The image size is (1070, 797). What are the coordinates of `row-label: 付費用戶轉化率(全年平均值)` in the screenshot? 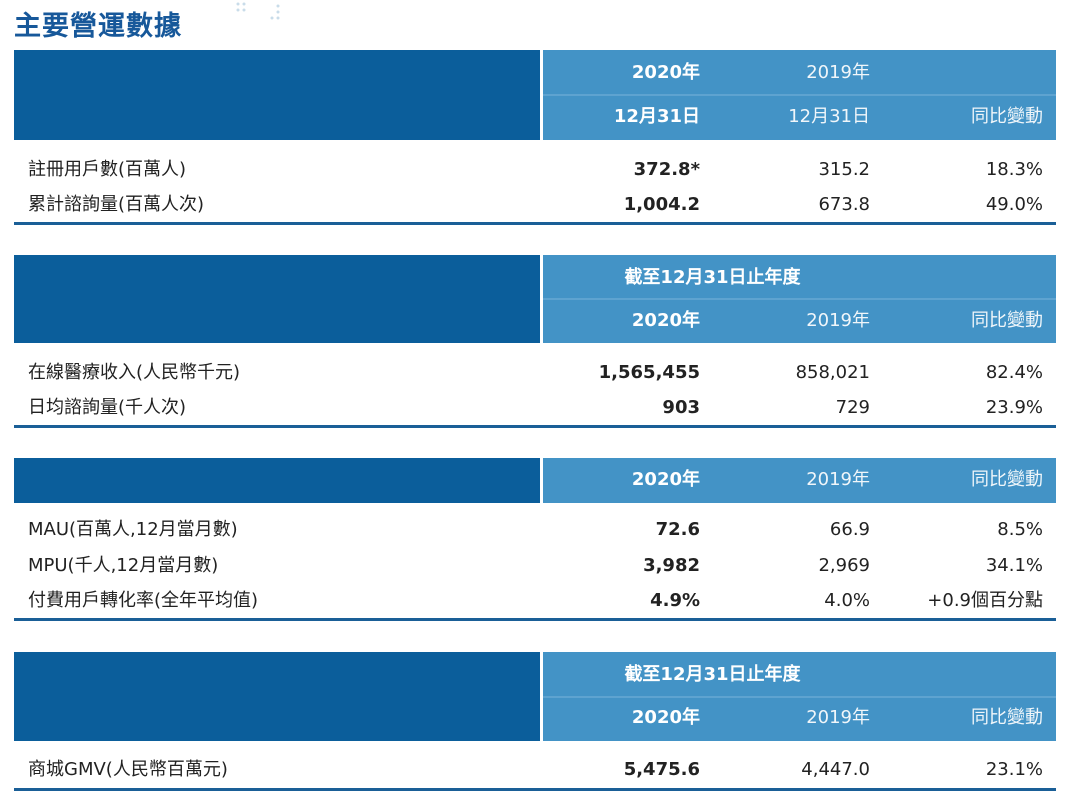 It's located at (143, 600).